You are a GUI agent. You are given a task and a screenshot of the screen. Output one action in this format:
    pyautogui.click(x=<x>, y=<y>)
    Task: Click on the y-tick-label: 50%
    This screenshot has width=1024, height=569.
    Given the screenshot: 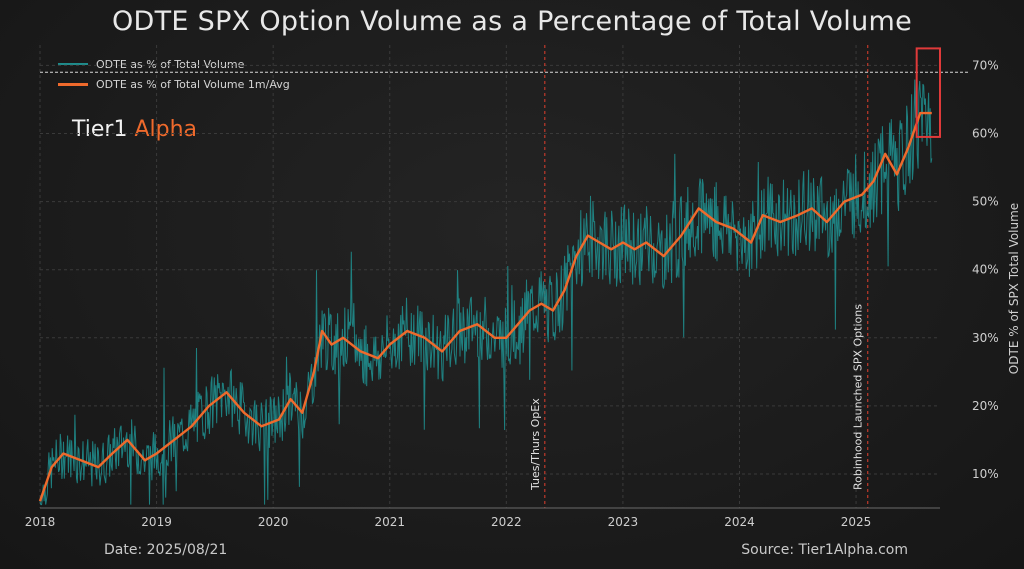 What is the action you would take?
    pyautogui.click(x=985, y=202)
    